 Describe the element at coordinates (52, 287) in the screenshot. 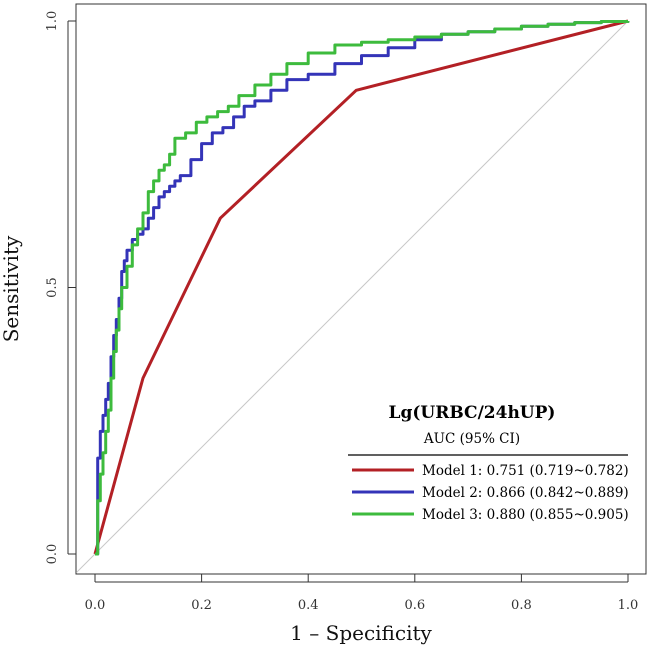

I see `y-tick-label: 0.5` at that location.